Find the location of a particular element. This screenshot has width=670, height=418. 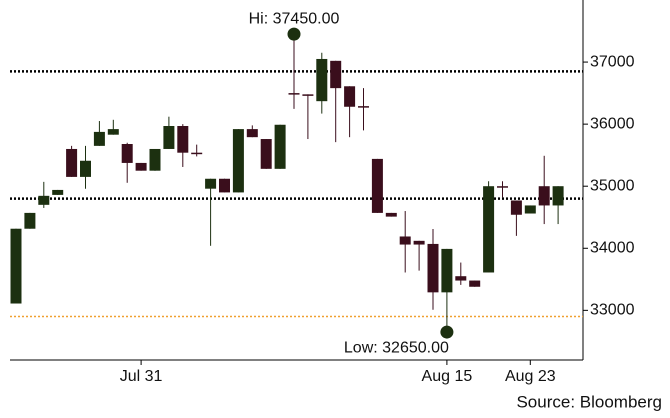

x-tick-label: Aug 15 is located at coordinates (447, 376).